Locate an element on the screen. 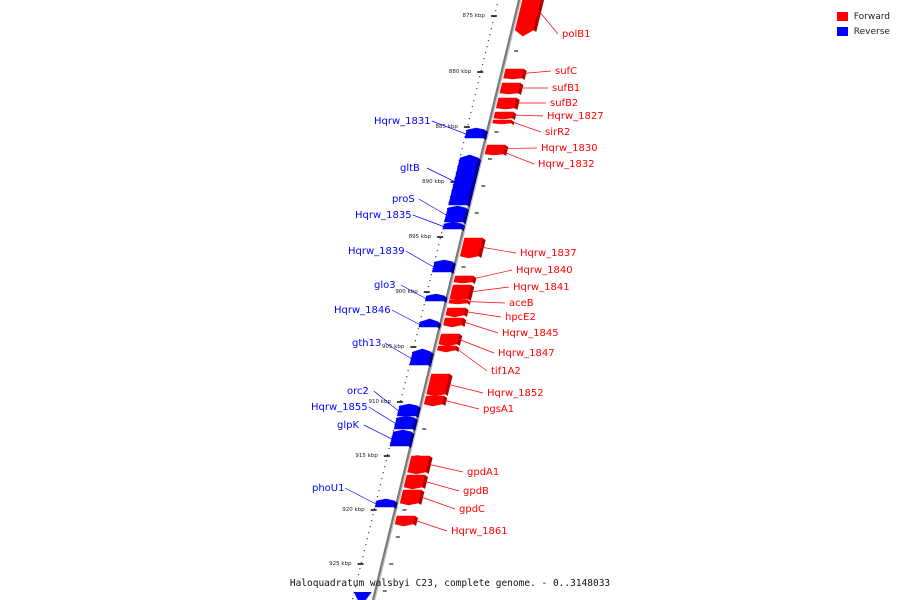 Image resolution: width=900 pixels, height=600 pixels. gene-hqrw-1845: Hqrw_1845 is located at coordinates (501, 328).